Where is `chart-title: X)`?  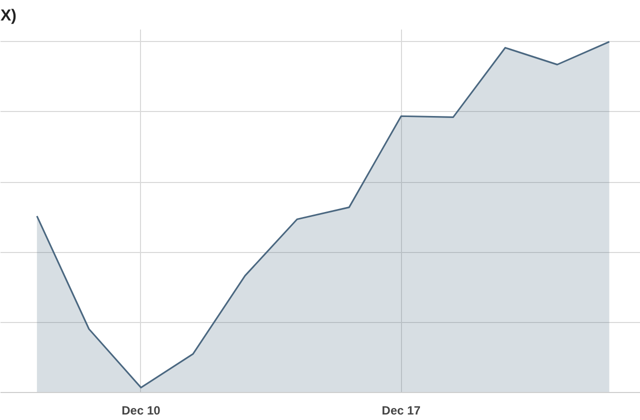
chart-title: X) is located at coordinates (8, 16).